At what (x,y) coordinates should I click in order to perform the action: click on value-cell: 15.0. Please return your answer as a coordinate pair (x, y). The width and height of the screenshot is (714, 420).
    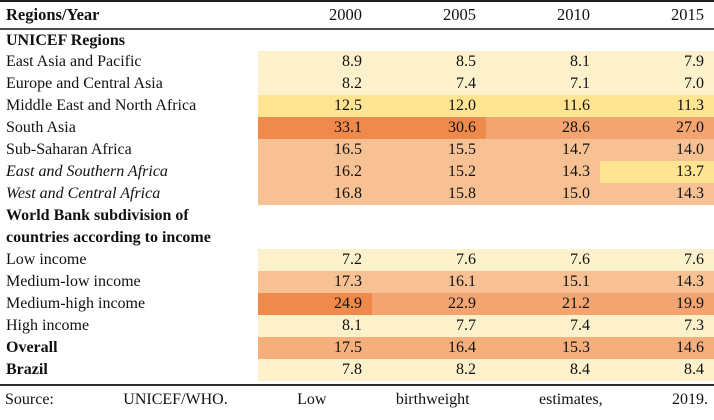
    Looking at the image, I should click on (543, 194).